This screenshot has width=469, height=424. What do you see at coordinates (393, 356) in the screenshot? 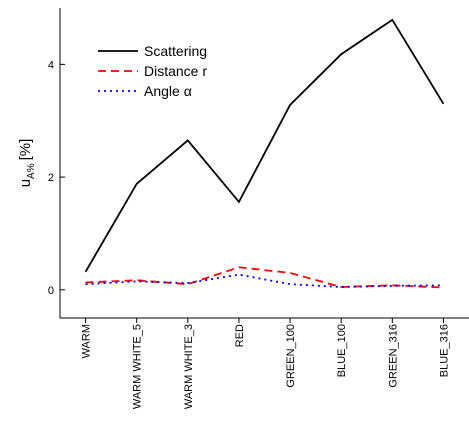
I see `x-tick-label: GREEN_316` at bounding box center [393, 356].